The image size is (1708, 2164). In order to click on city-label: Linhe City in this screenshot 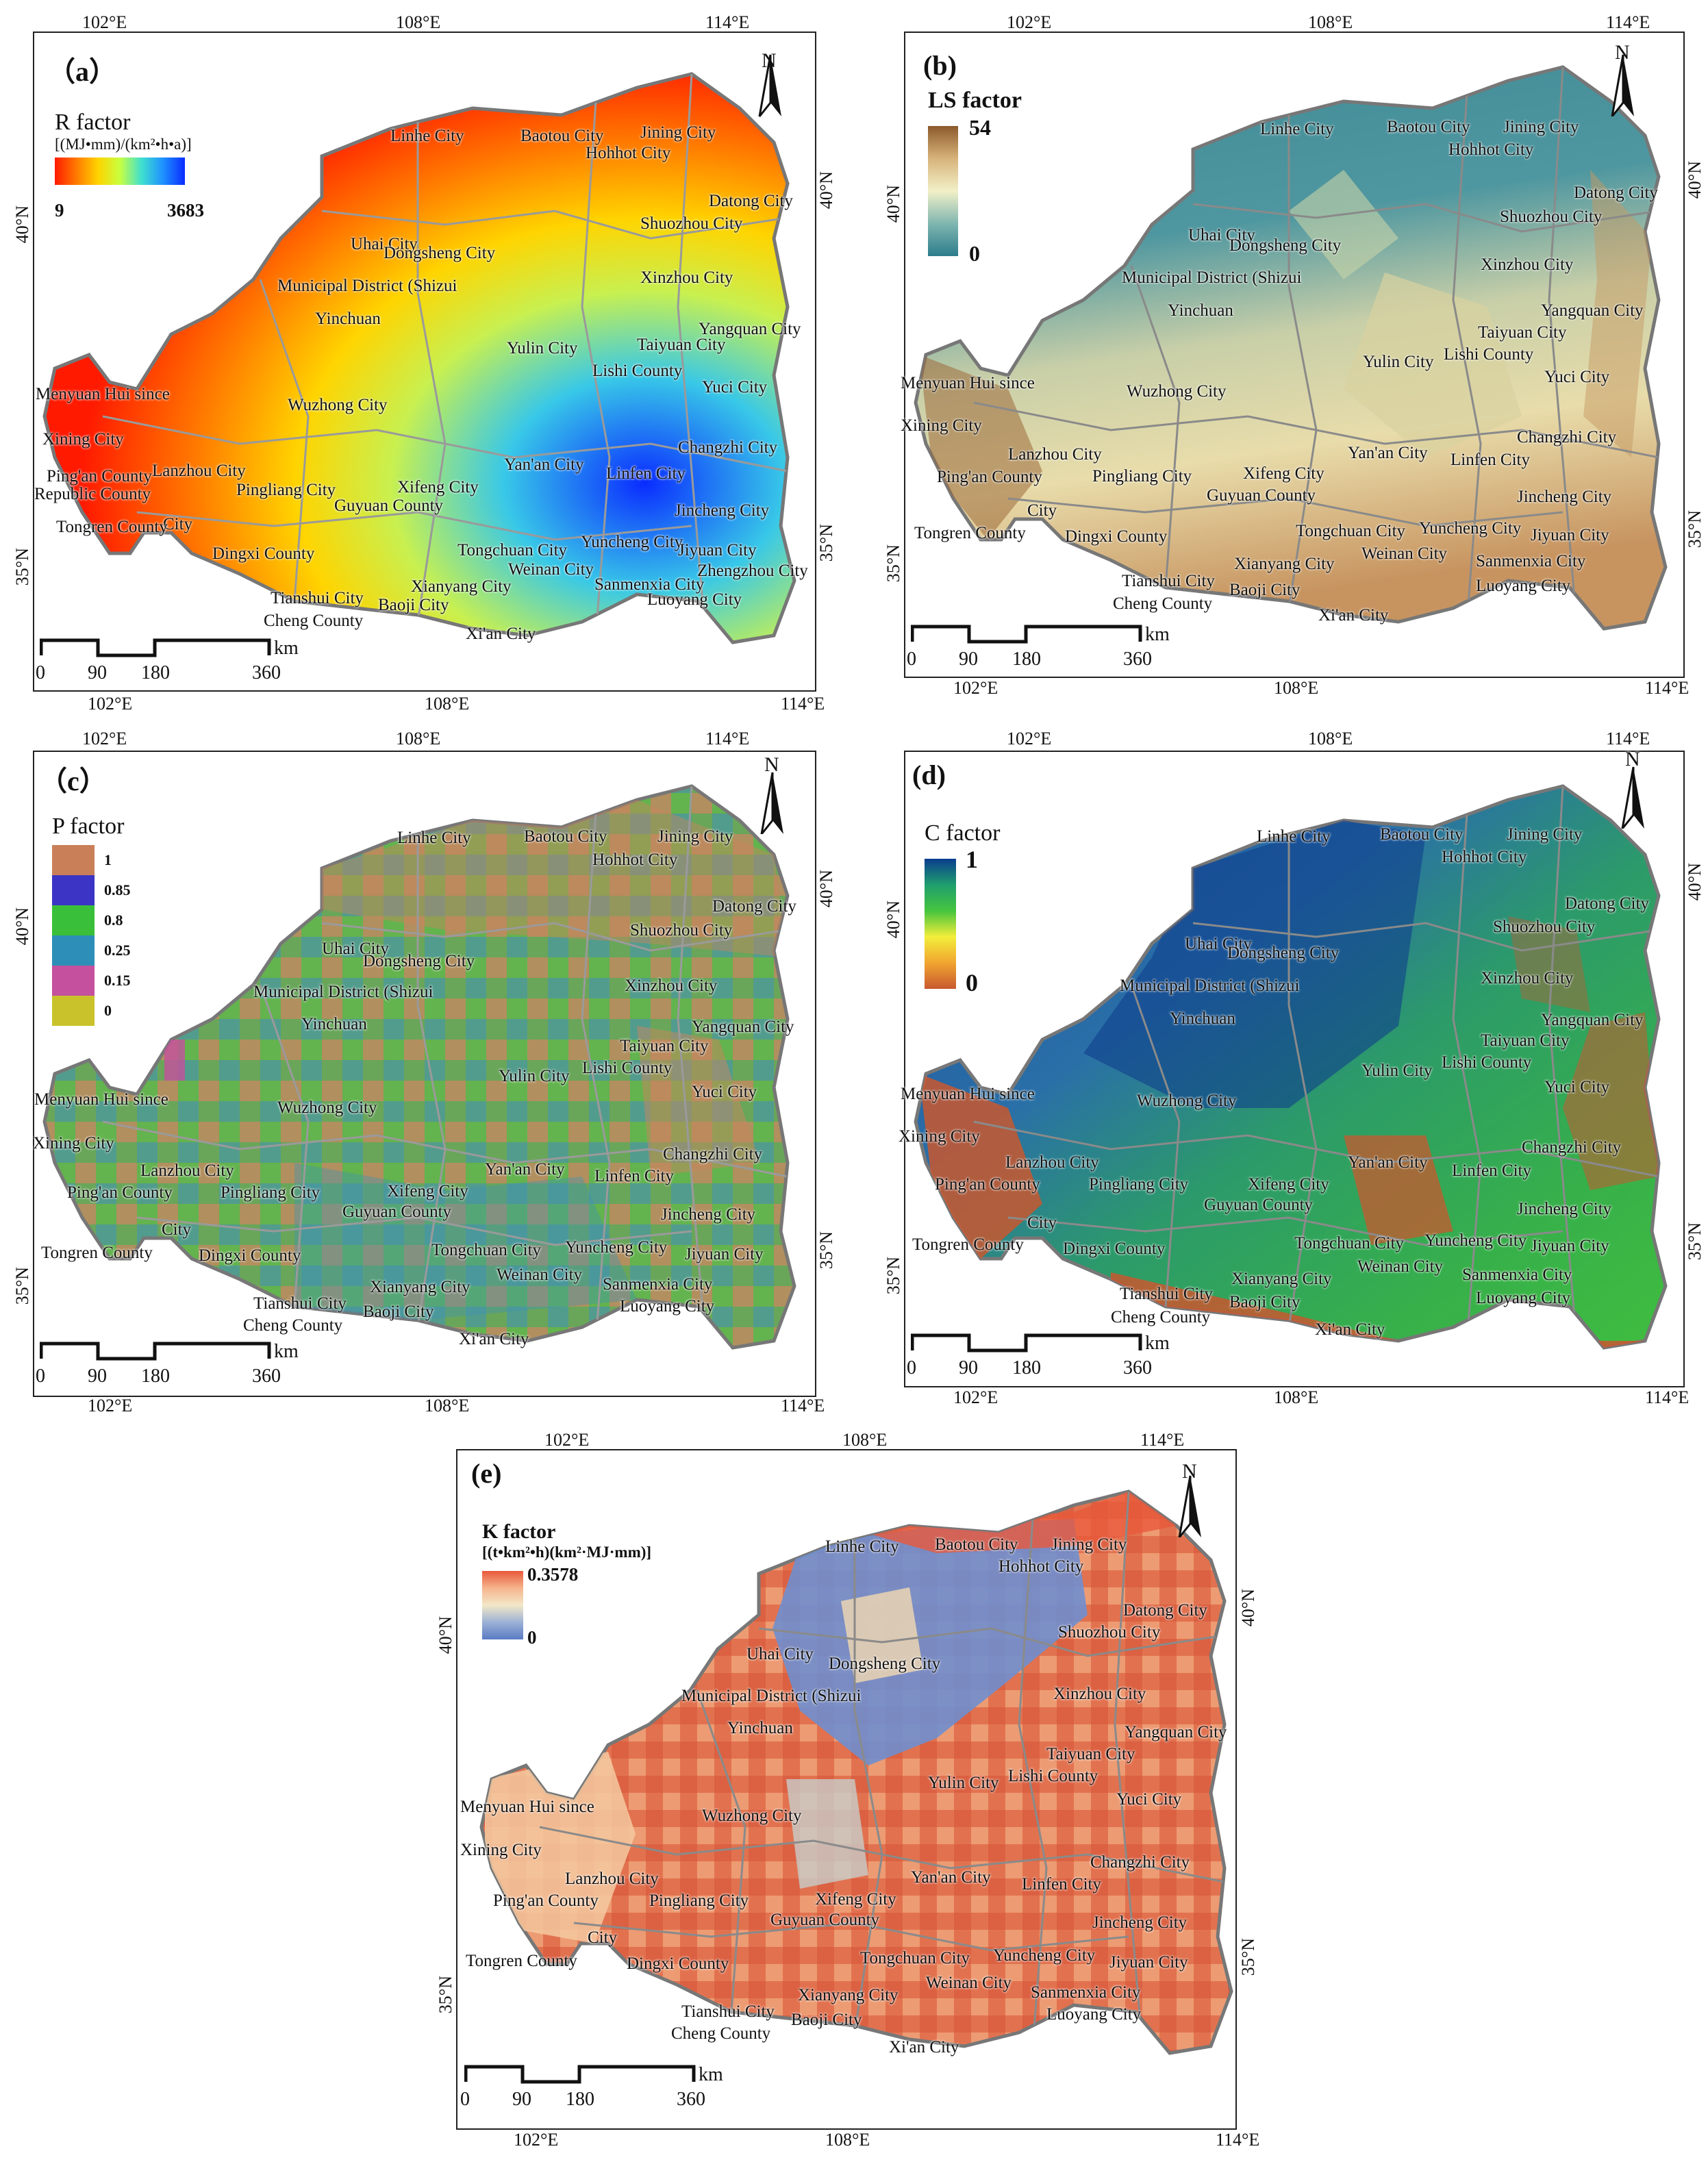, I will do `click(434, 838)`.